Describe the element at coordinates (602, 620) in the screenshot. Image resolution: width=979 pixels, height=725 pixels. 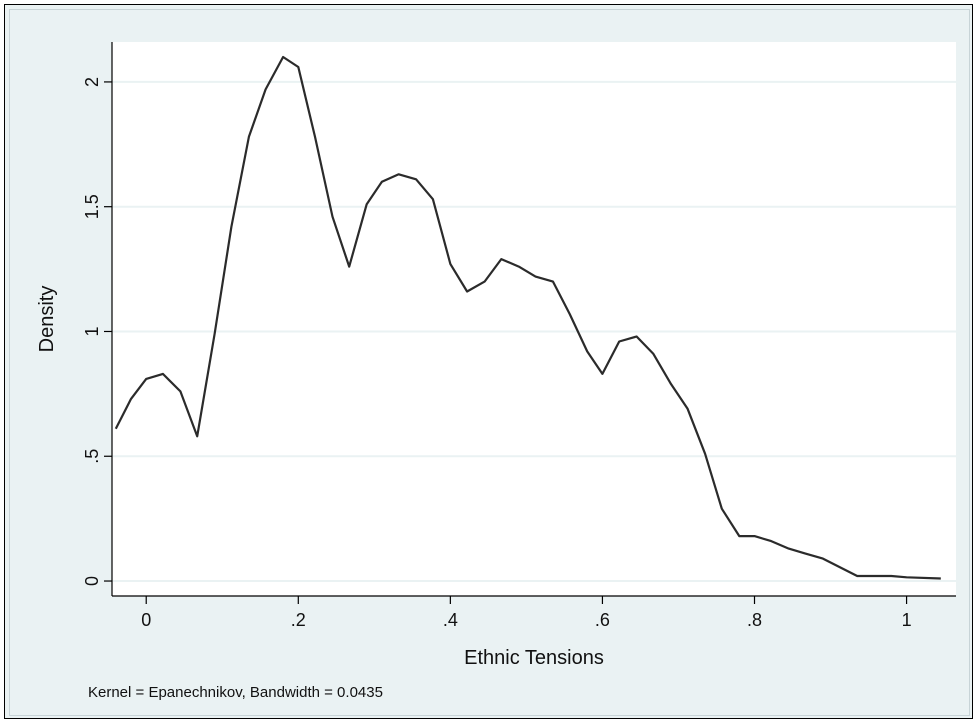
I see `x-tick-label-3: .6` at that location.